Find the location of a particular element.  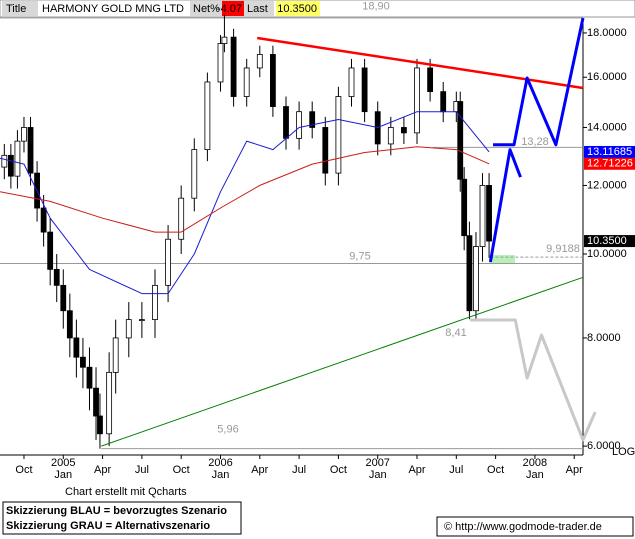

y-tick-label: 8.0000 is located at coordinates (604, 338).